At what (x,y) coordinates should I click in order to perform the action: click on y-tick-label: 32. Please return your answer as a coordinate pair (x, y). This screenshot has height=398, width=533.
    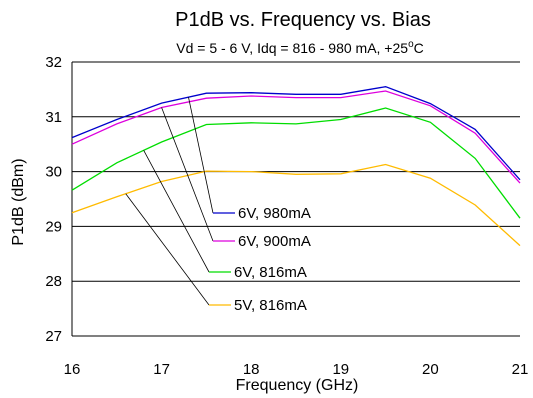
    Looking at the image, I should click on (53, 62).